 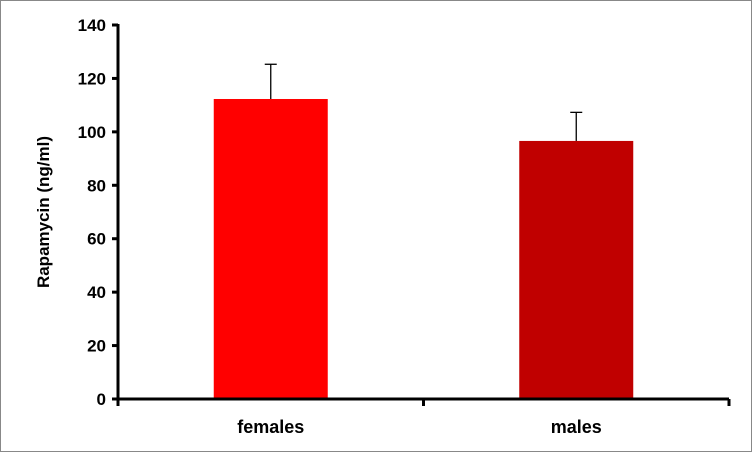 What do you see at coordinates (92, 78) in the screenshot?
I see `y-tick-label: 120` at bounding box center [92, 78].